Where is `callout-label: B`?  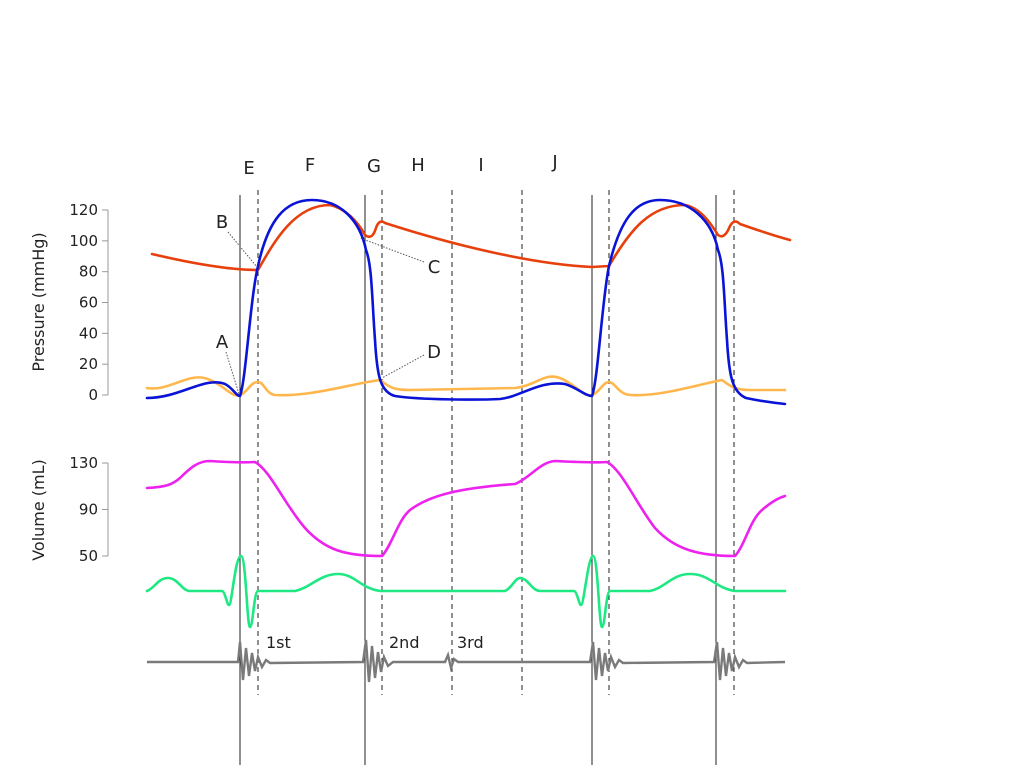 callout-label: B is located at coordinates (222, 222).